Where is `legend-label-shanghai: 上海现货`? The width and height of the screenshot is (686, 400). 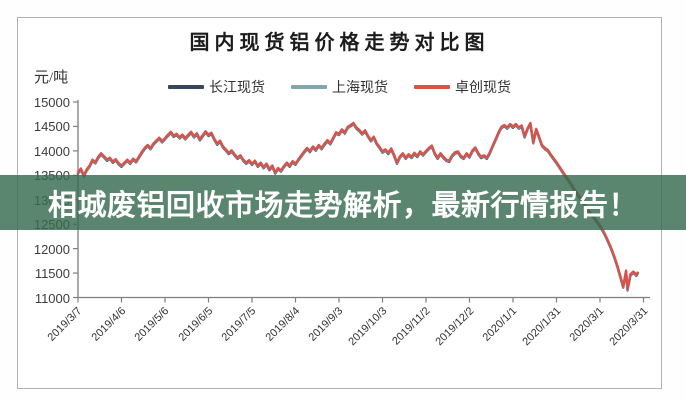 legend-label-shanghai: 上海现货 is located at coordinates (360, 88).